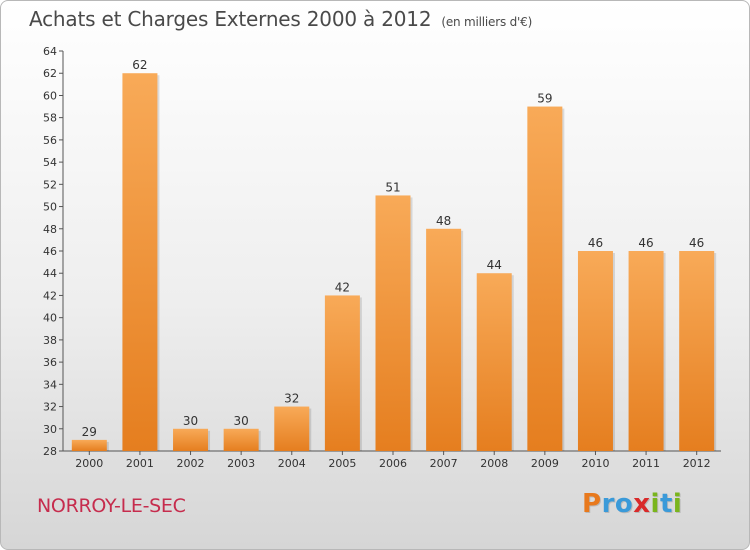 The width and height of the screenshot is (750, 550). What do you see at coordinates (50, 73) in the screenshot?
I see `y-tick-label: 62` at bounding box center [50, 73].